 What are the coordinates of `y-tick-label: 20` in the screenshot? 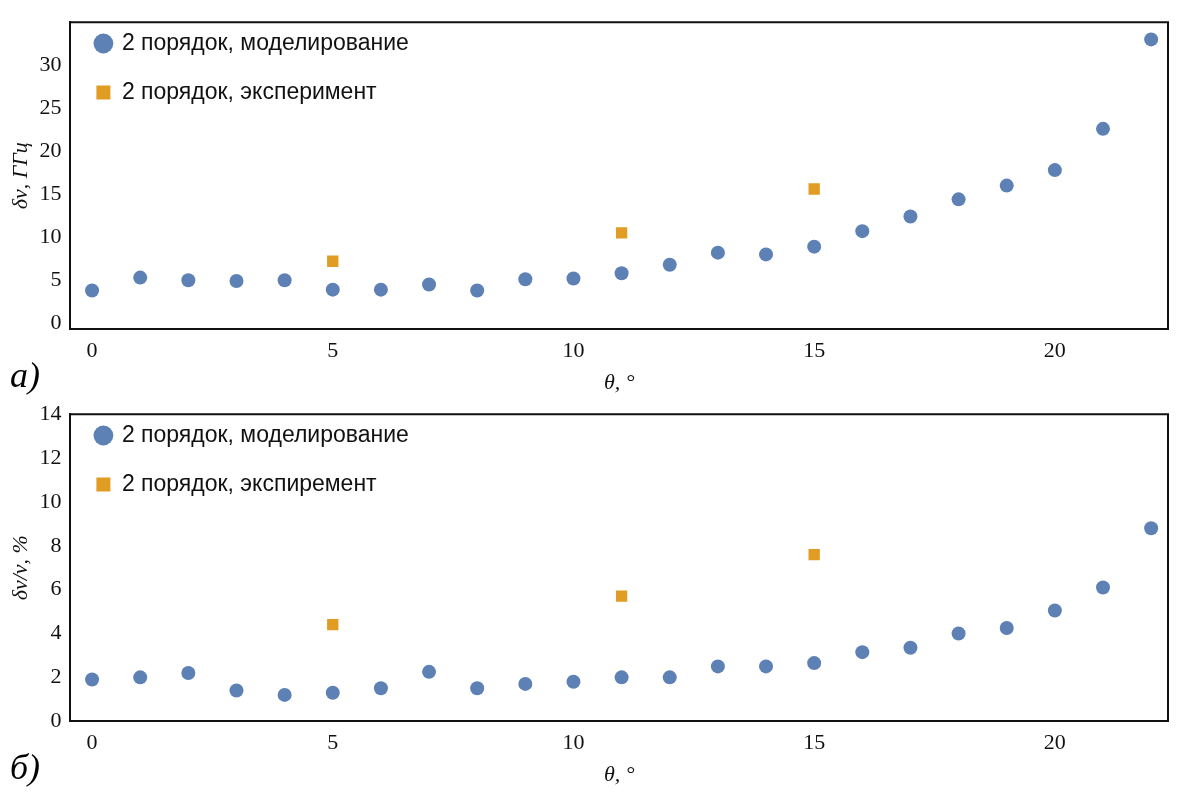 It's located at (50, 149).